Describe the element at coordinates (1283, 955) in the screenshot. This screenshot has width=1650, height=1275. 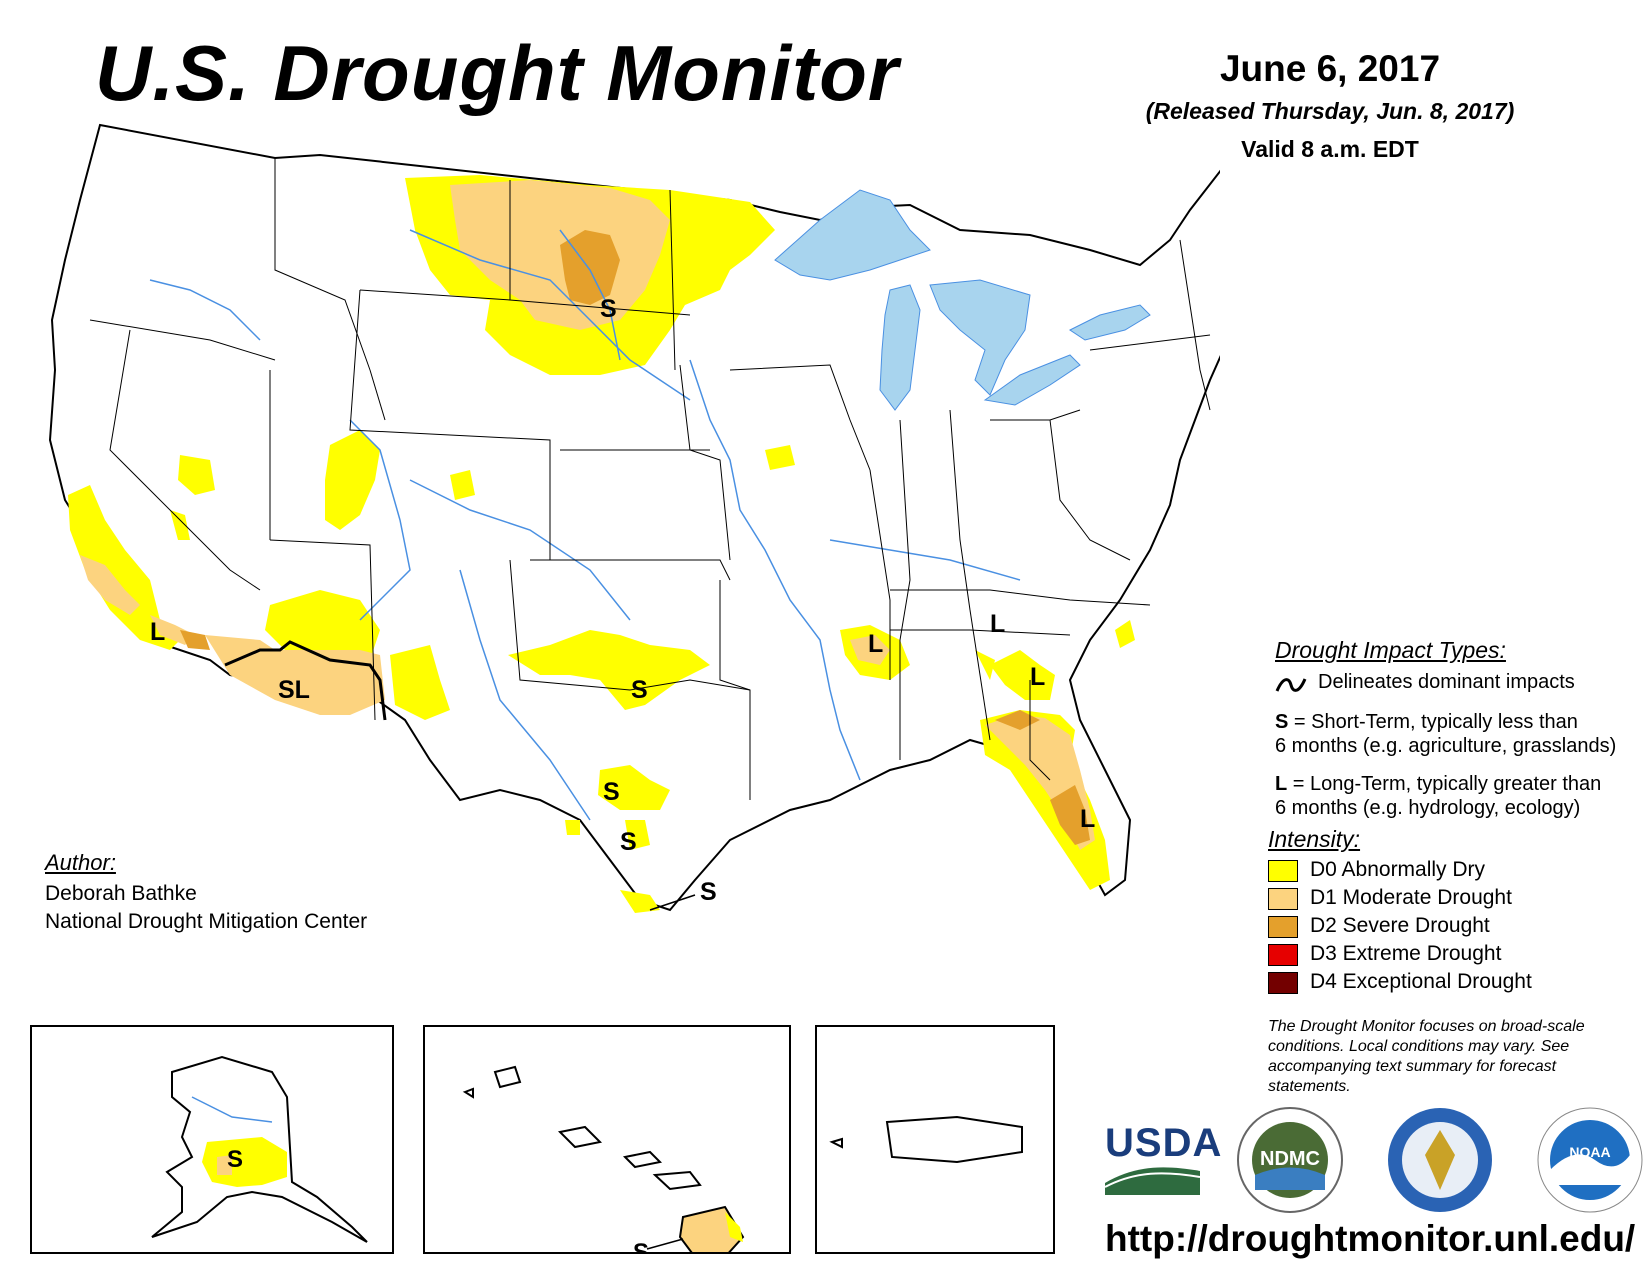
I see `swatch-d3` at that location.